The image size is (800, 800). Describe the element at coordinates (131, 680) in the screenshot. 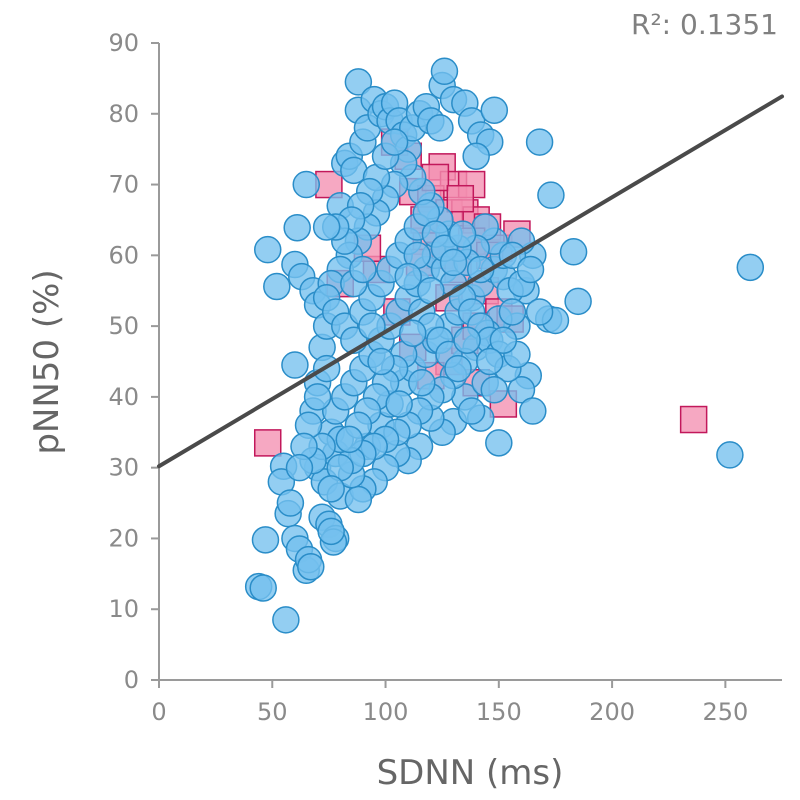

I see `y-tick-label: 0` at that location.